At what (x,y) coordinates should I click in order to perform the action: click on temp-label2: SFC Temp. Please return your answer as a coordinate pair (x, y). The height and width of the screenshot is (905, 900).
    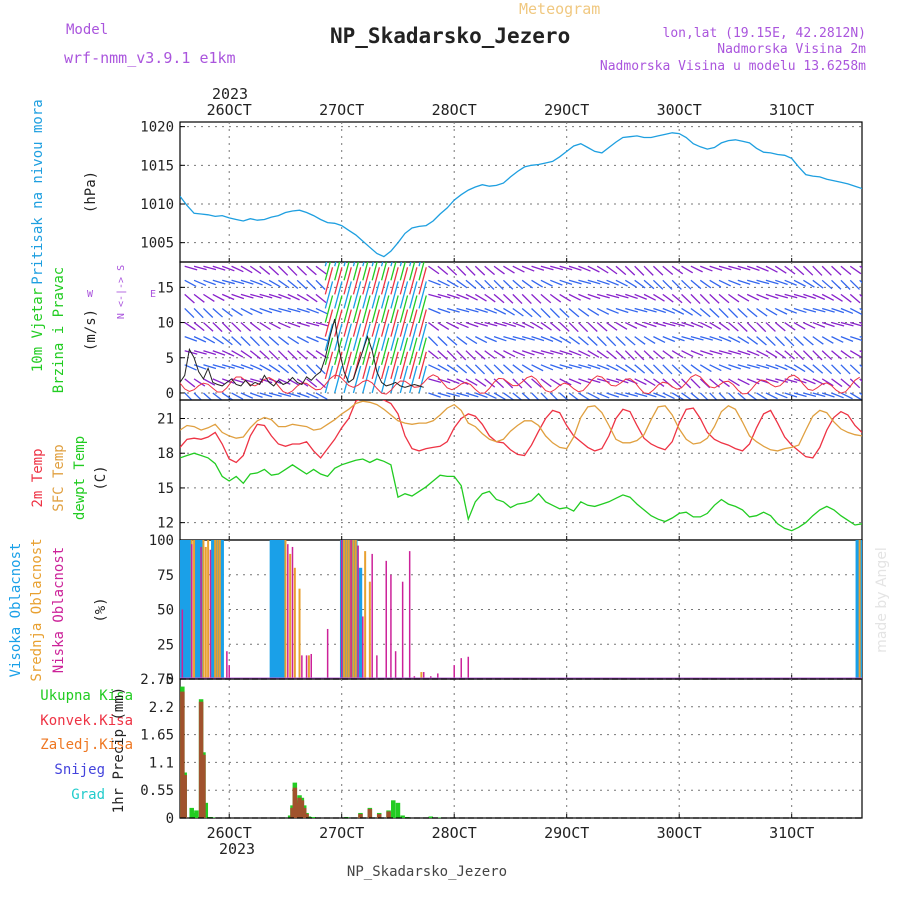
    Looking at the image, I should click on (59, 477).